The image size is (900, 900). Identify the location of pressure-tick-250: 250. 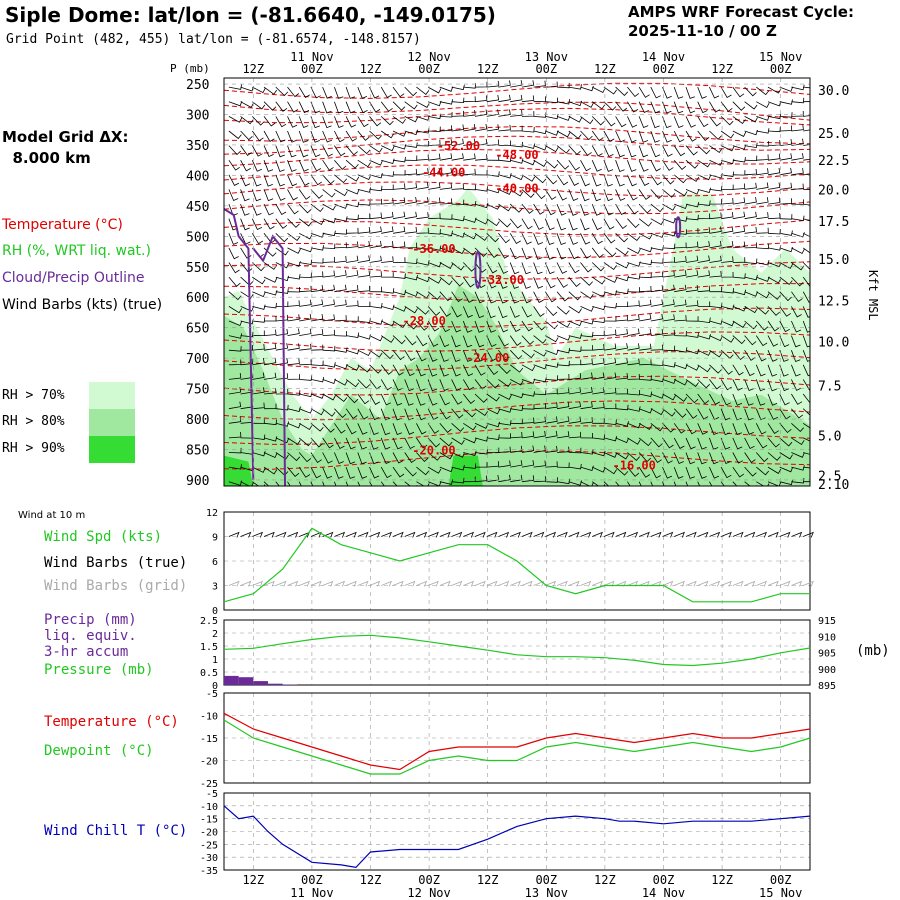
(197, 85).